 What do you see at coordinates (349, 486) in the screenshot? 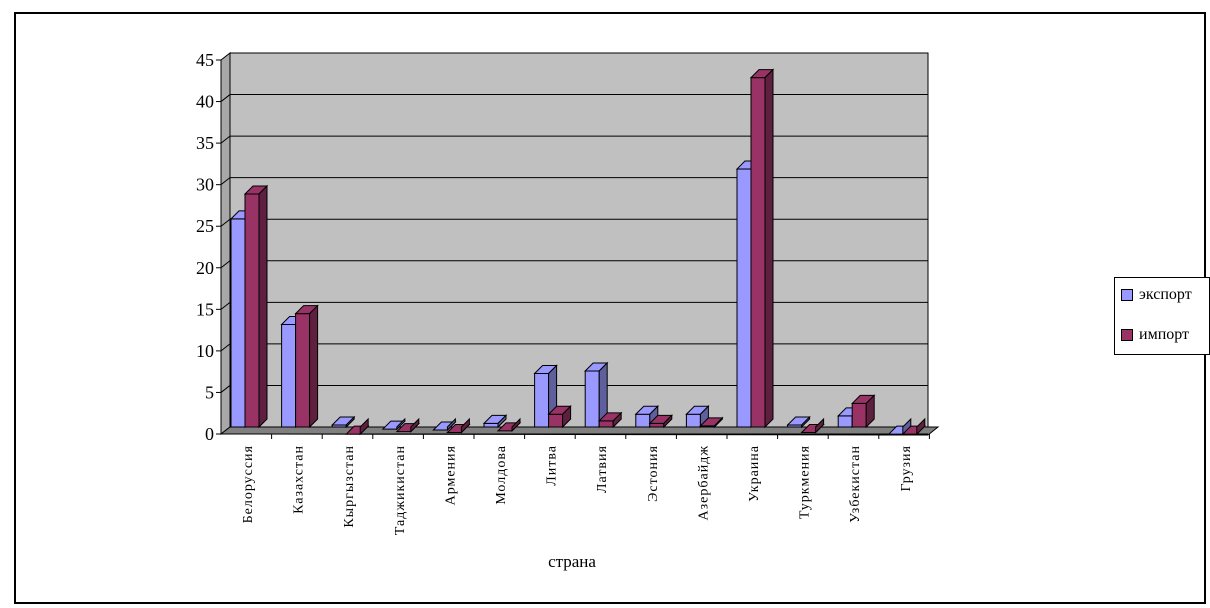
I see `category-label: Кыргызстан` at bounding box center [349, 486].